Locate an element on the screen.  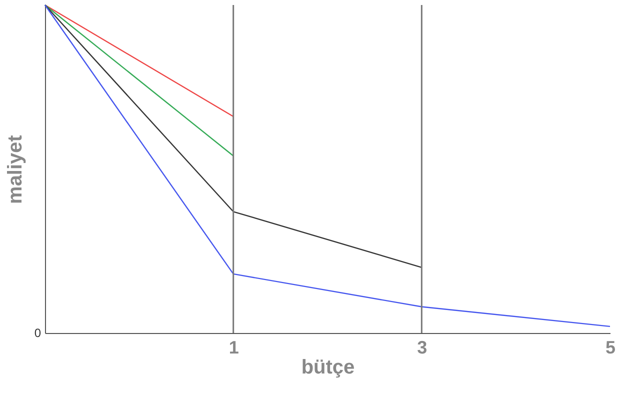
text: 0 is located at coordinates (38, 333).